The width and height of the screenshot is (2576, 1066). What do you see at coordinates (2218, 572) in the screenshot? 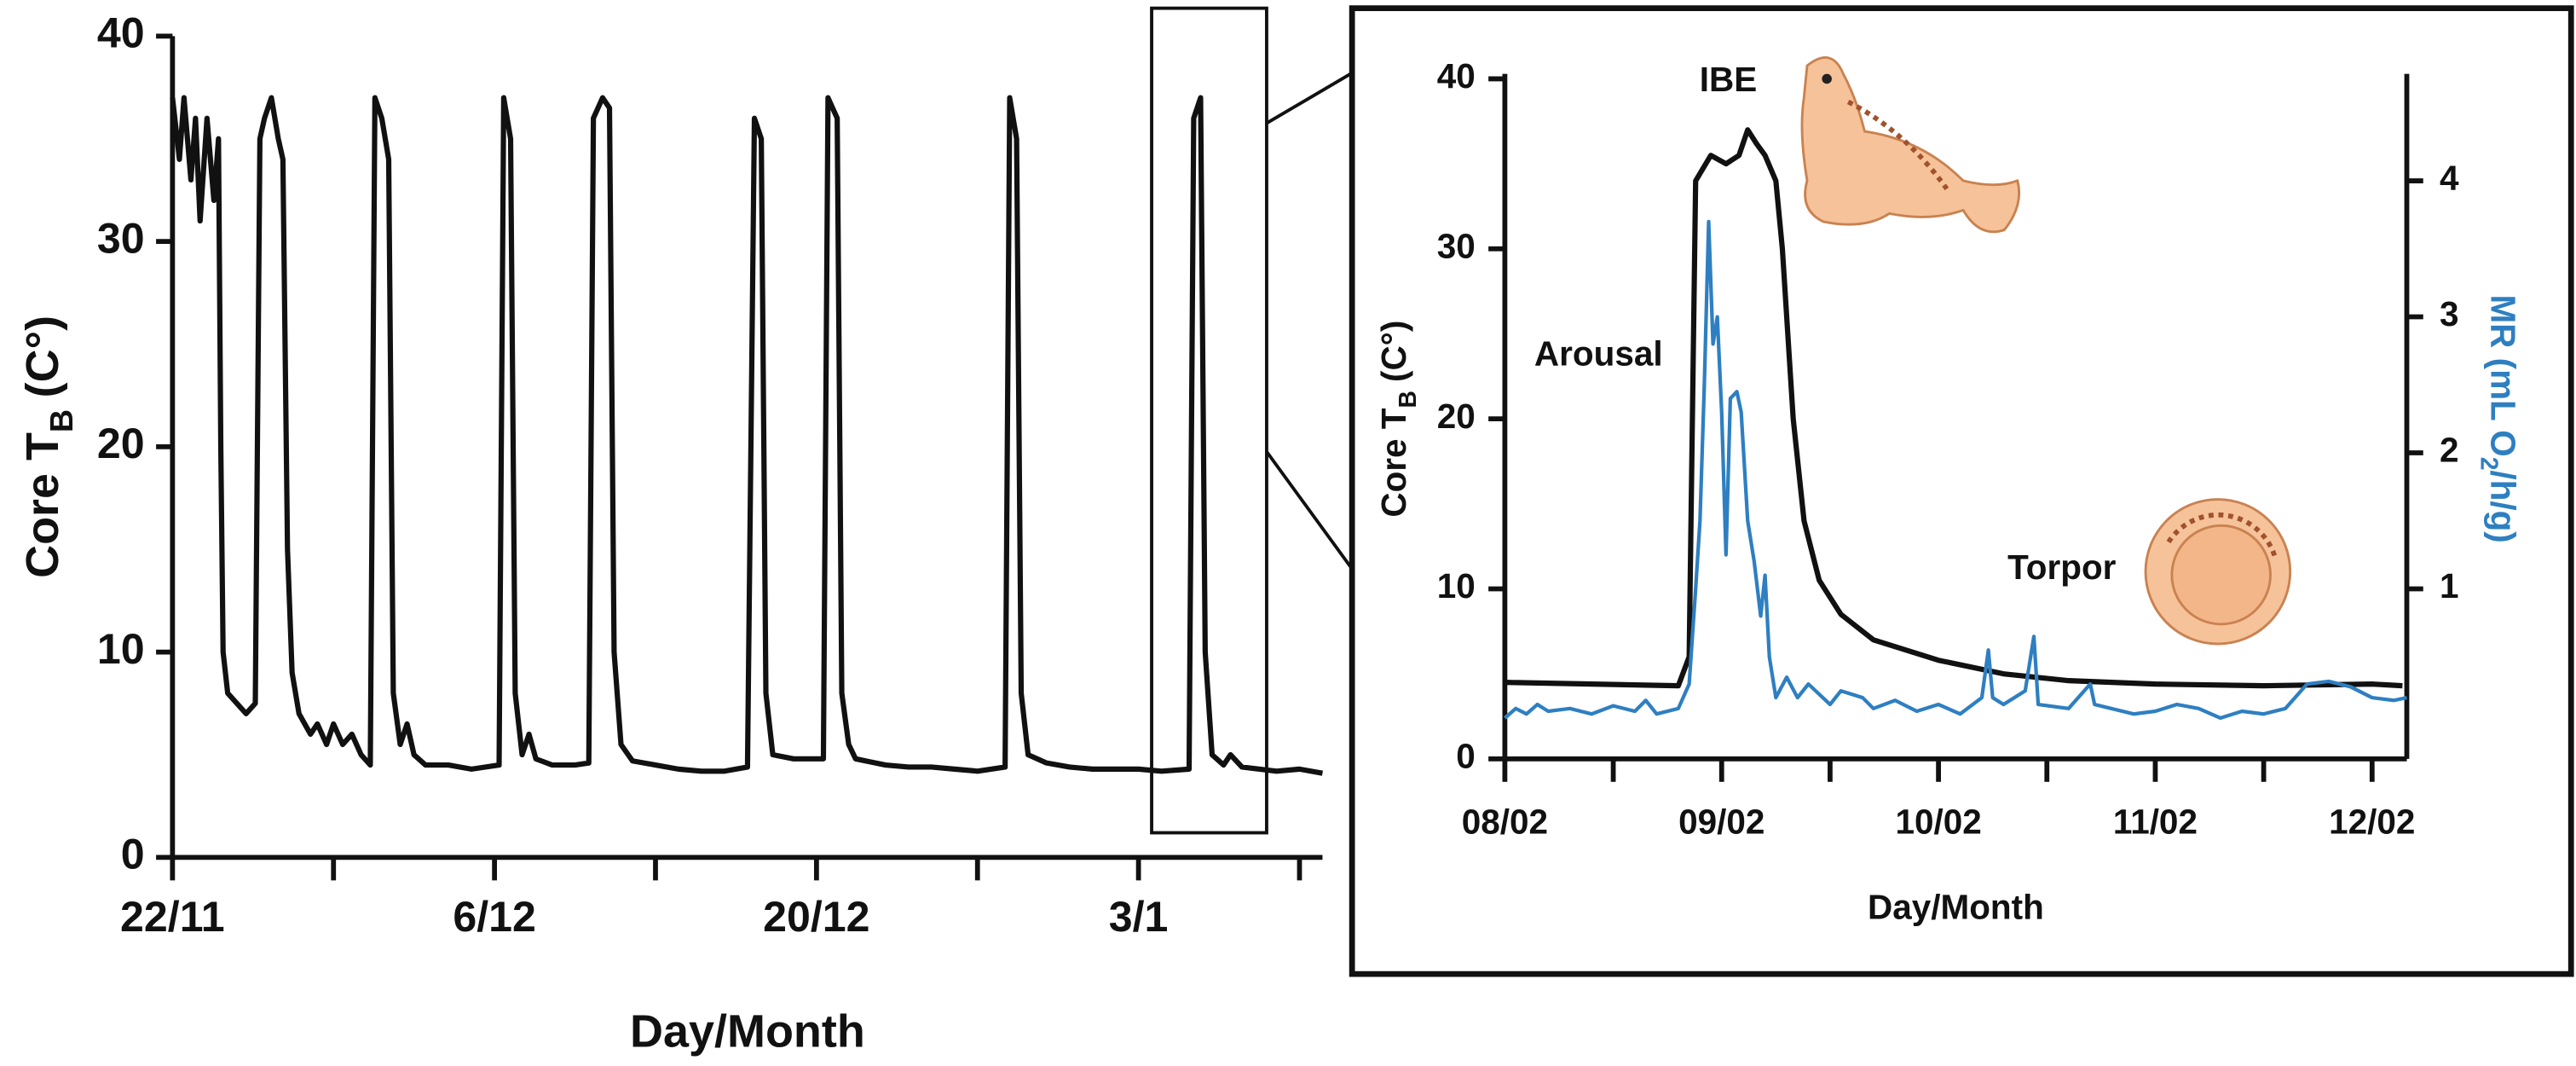
I see `squirrel-torpor-illustration` at bounding box center [2218, 572].